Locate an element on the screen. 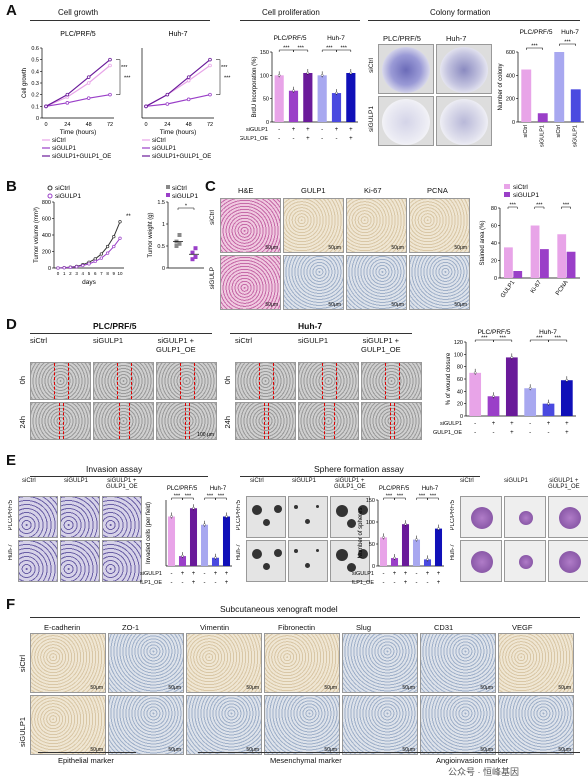 This screenshot has width=588, height=781. xeno-col-label: Fibronectin is located at coordinates (297, 627).